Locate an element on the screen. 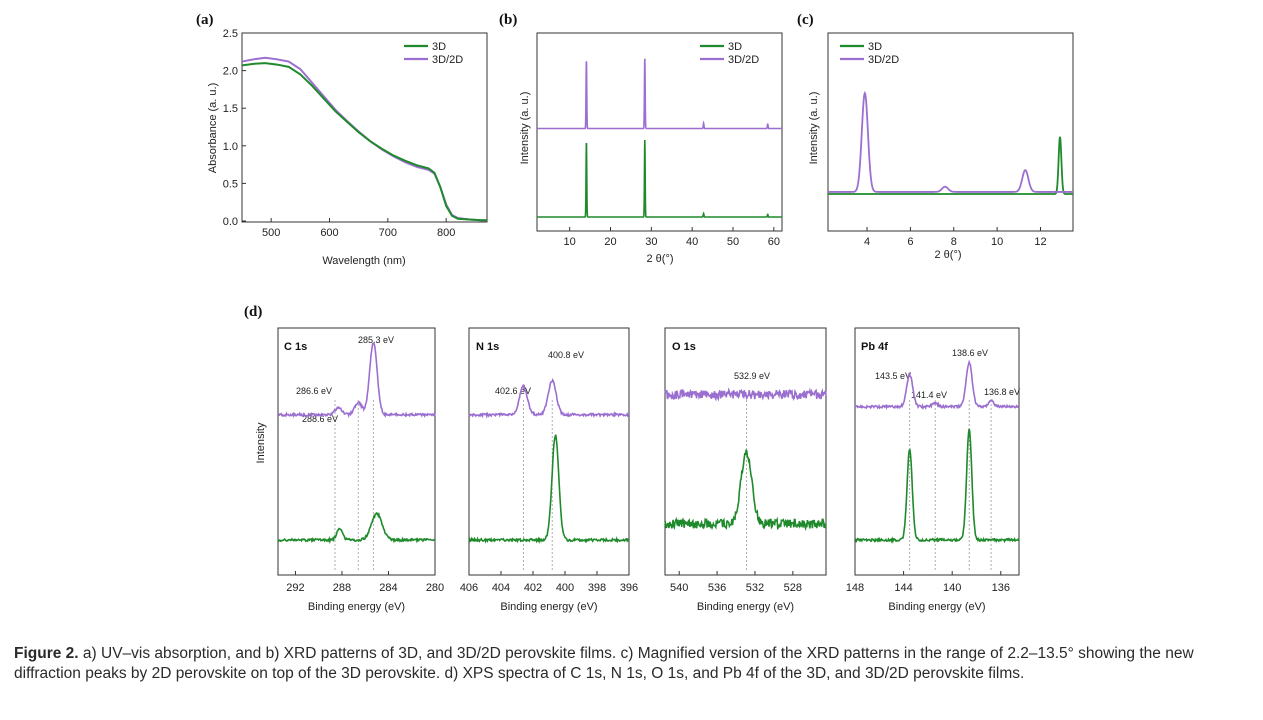  xps-peak-annotation: 400.8 eV is located at coordinates (566, 355).